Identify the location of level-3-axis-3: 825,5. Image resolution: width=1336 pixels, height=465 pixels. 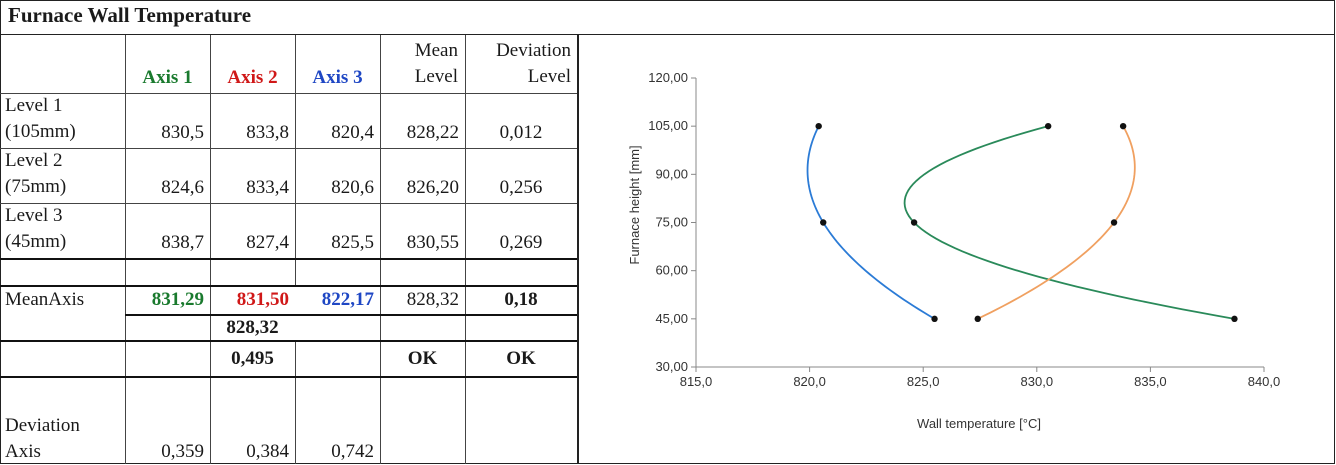
(352, 242).